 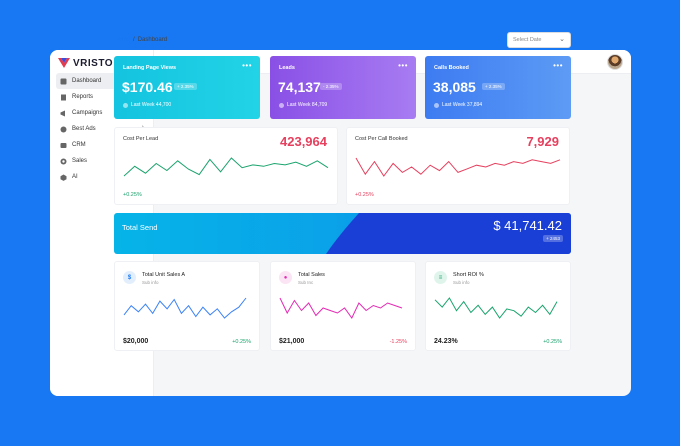 What do you see at coordinates (63, 145) in the screenshot?
I see `crm-icon` at bounding box center [63, 145].